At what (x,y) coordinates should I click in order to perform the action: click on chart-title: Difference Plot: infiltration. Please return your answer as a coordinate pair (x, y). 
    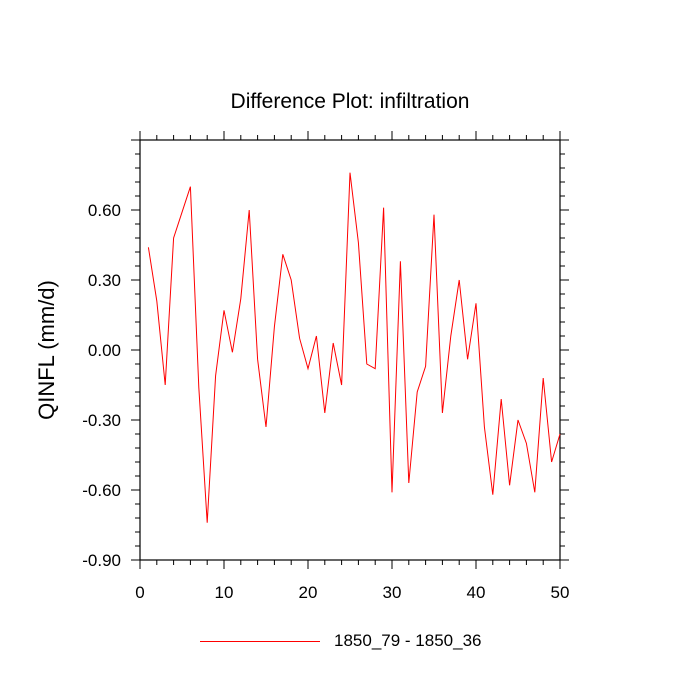
    Looking at the image, I should click on (350, 101).